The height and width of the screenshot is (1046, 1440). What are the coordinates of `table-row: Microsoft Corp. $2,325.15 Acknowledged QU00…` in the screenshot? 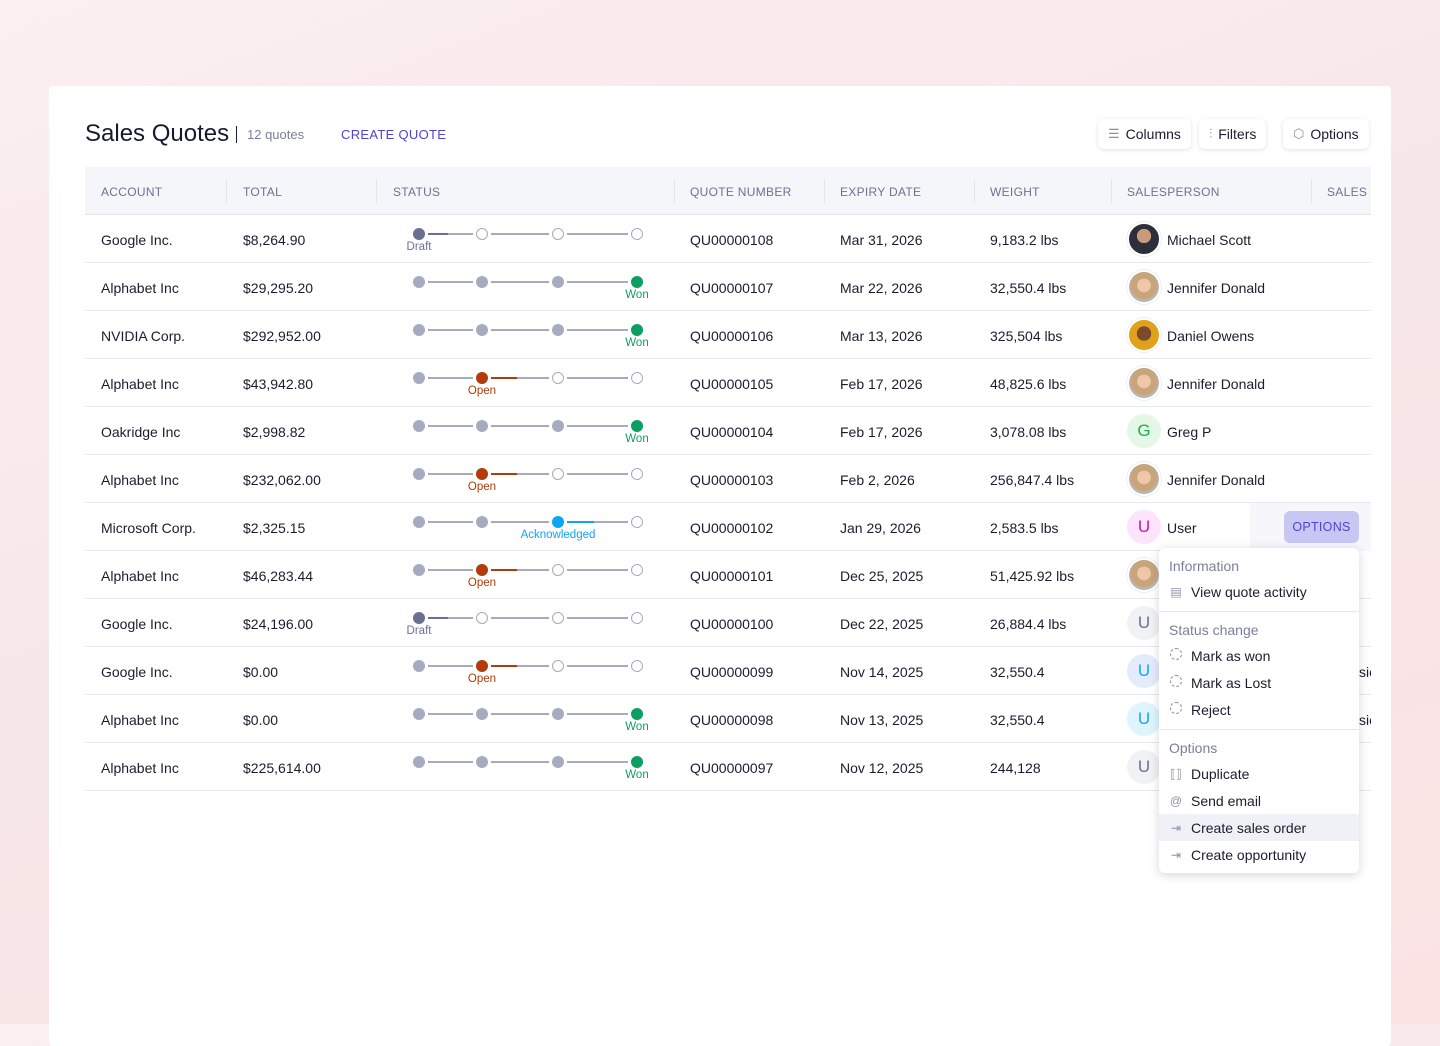 It's located at (728, 527).